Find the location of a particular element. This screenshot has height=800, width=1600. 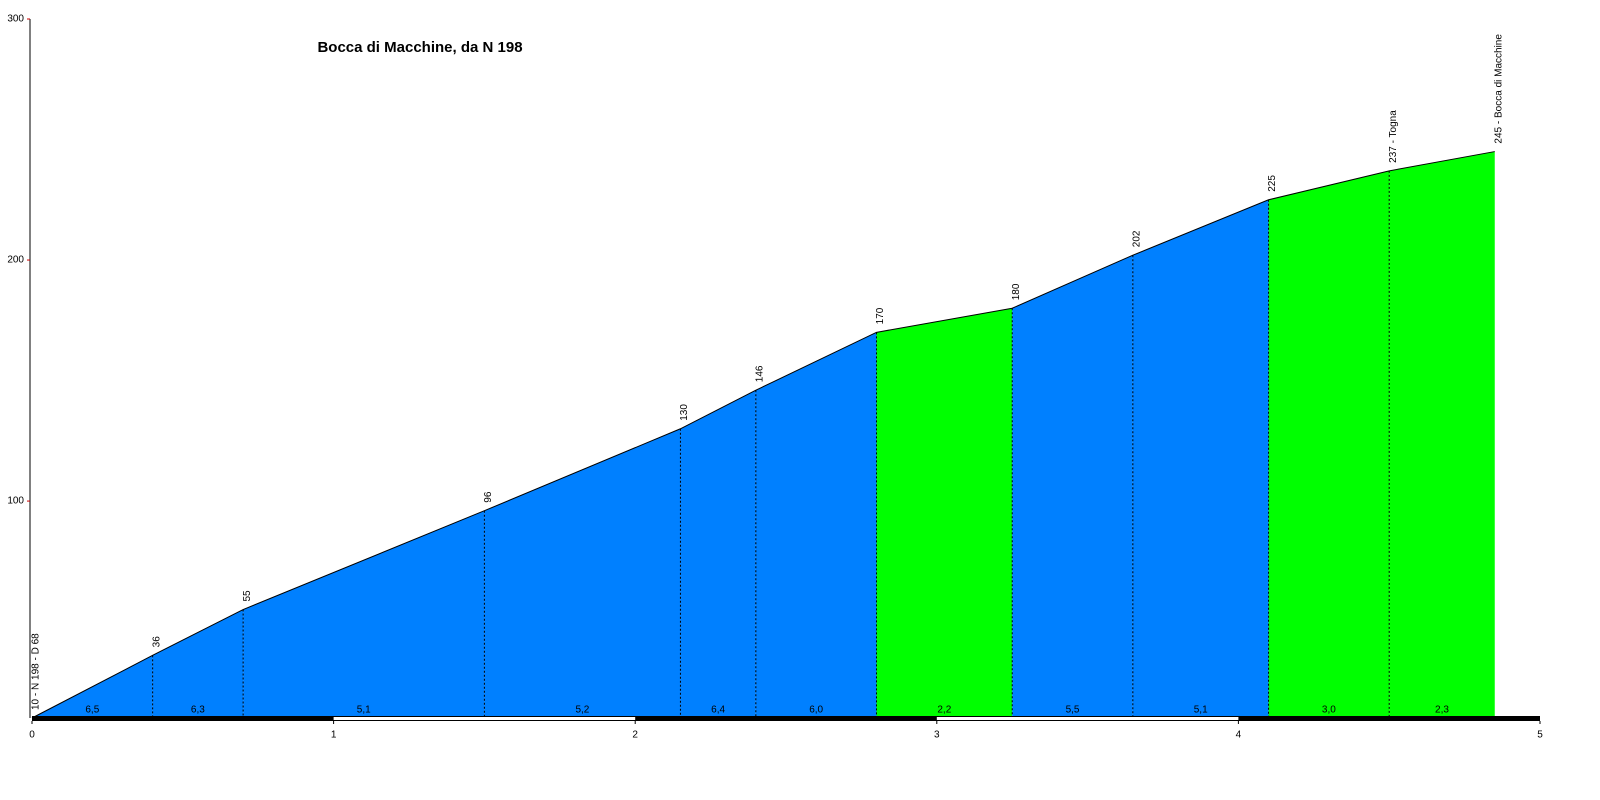

gradient-label: 6,4 is located at coordinates (718, 710).